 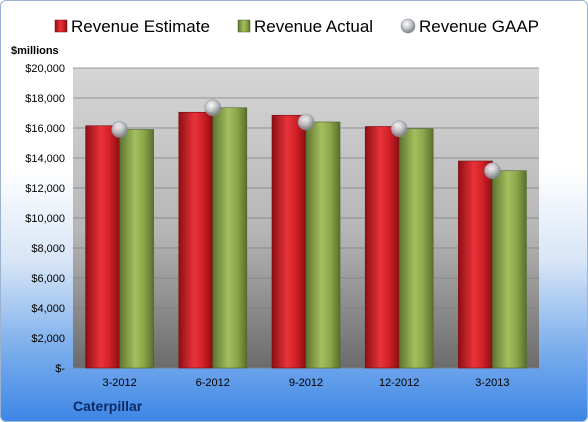 I want to click on x-axis-ticks: 3-2012 6-2012 9-2012 12-2012 3-2013, so click(x=305, y=383).